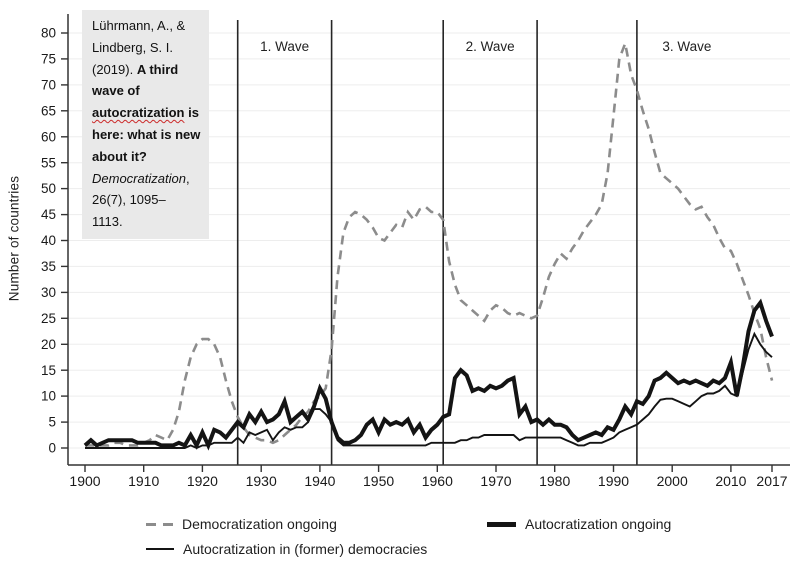 The image size is (799, 566). Describe the element at coordinates (378, 481) in the screenshot. I see `x-tick-label: 1950` at that location.